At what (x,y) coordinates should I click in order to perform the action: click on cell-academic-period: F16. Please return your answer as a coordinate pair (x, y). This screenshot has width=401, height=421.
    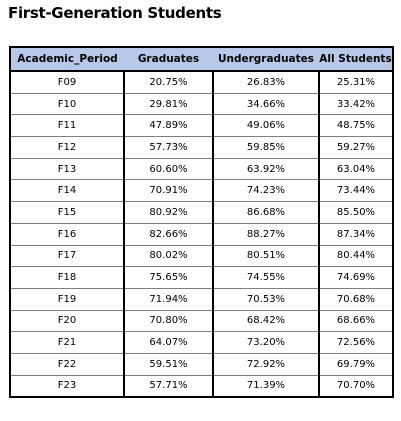
    Looking at the image, I should click on (67, 234).